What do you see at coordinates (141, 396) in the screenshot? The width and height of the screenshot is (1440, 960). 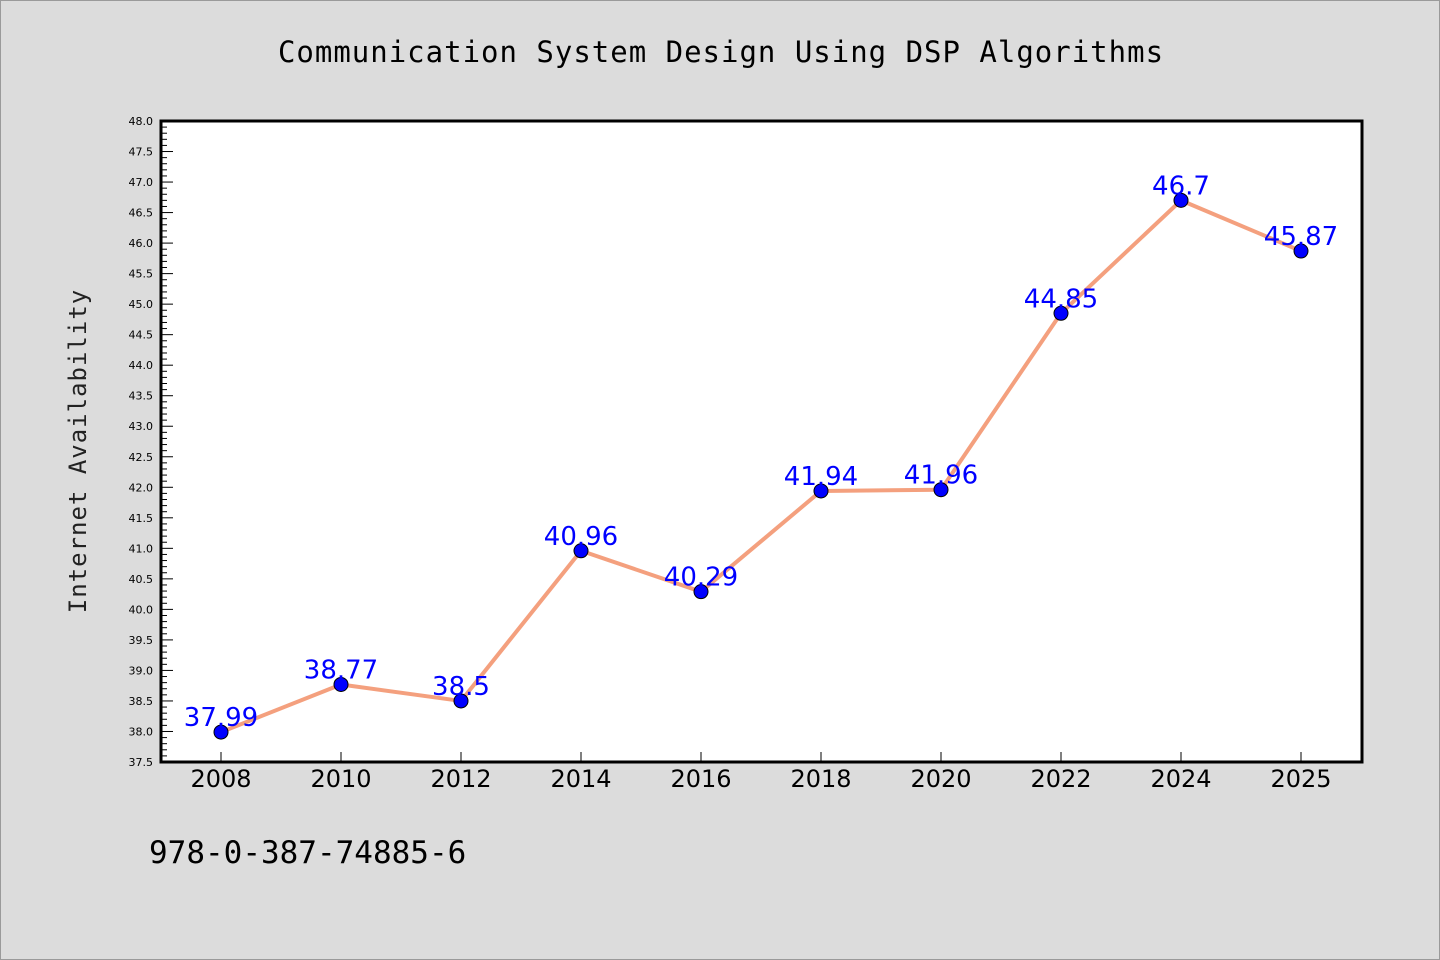 I see `y-tick-label: 43.5` at bounding box center [141, 396].